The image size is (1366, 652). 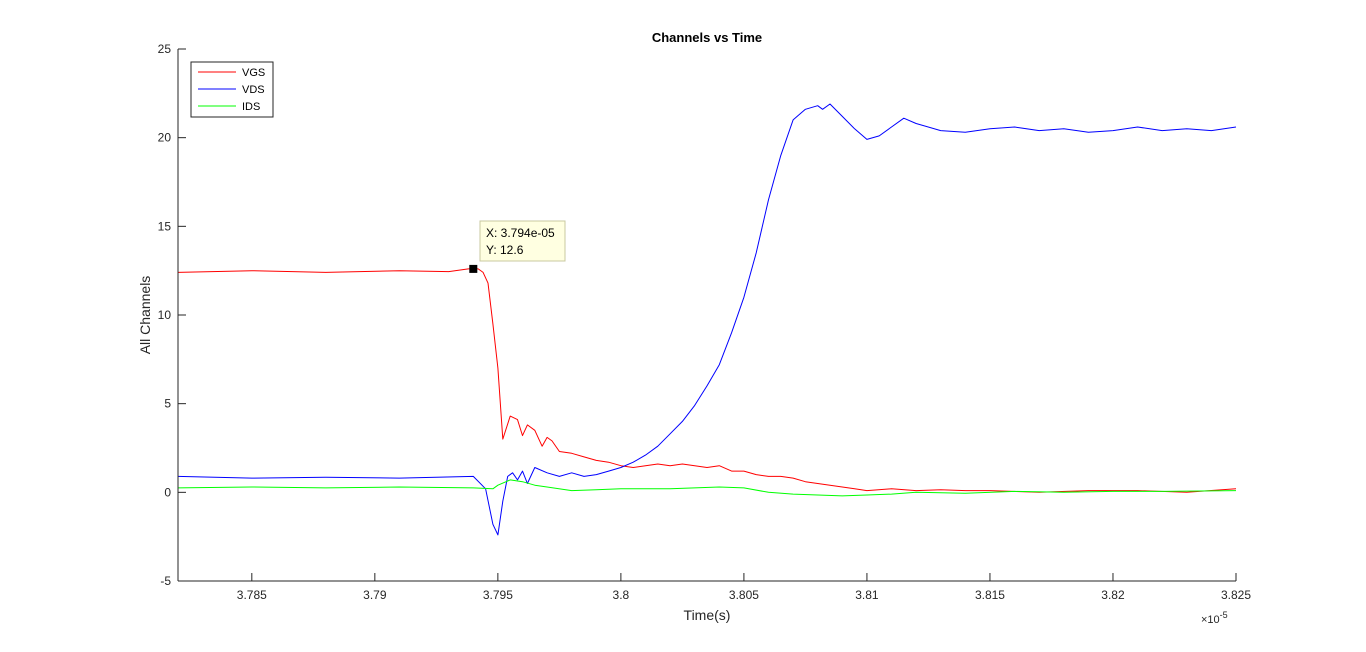 What do you see at coordinates (990, 595) in the screenshot?
I see `x-tick-label: 3.815` at bounding box center [990, 595].